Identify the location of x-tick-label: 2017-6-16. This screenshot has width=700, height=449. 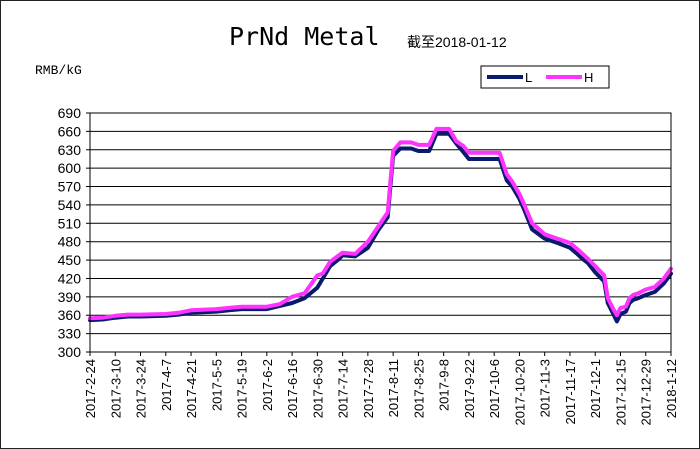
(292, 388).